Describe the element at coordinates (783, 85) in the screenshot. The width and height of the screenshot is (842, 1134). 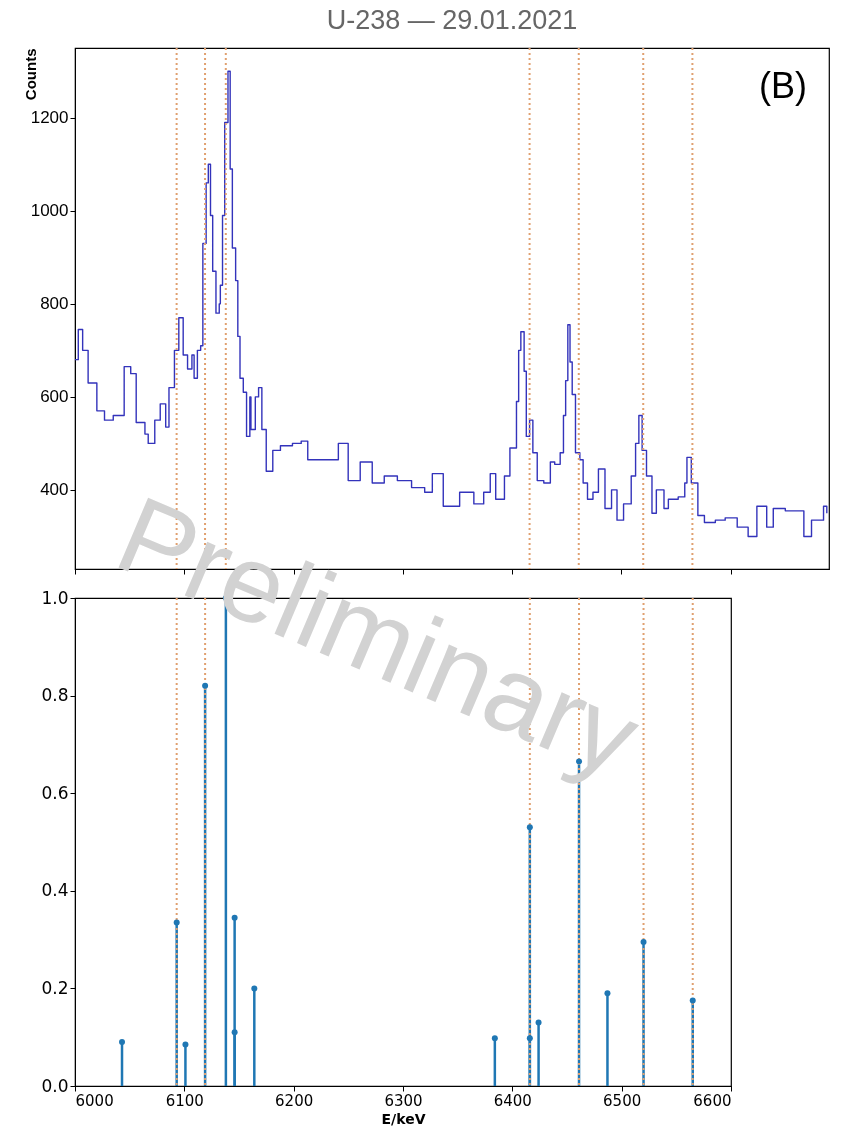
I see `annotation: (B)` at that location.